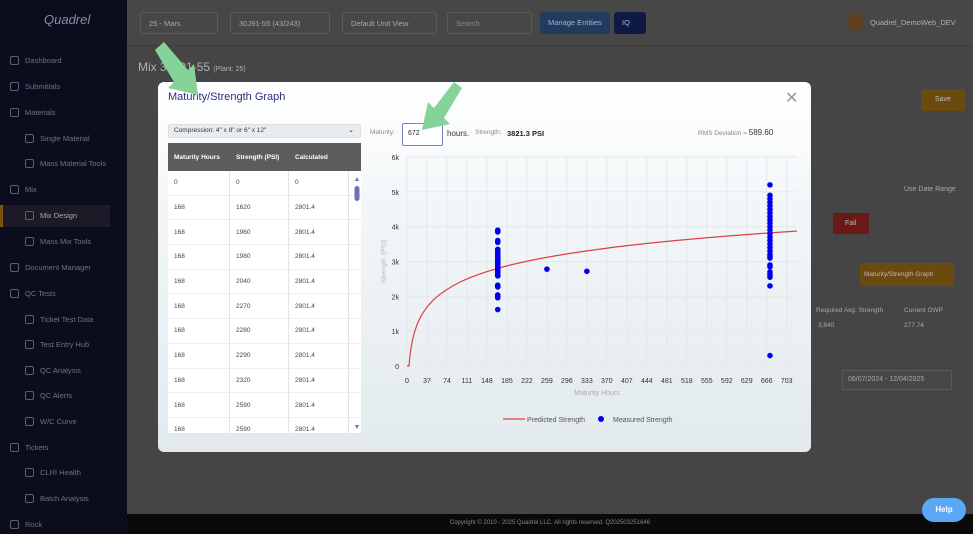  What do you see at coordinates (73, 163) in the screenshot?
I see `sidebar-item-label: Mass Material Tools` at bounding box center [73, 163].